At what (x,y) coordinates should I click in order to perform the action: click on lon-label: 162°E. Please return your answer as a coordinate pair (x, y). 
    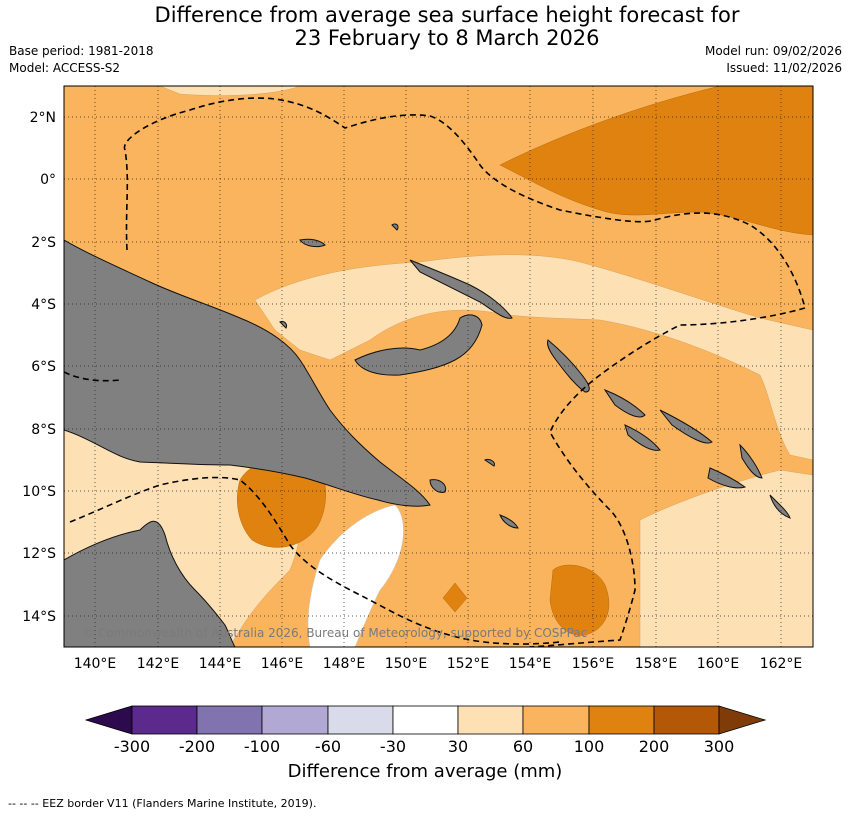
    Looking at the image, I should click on (781, 664).